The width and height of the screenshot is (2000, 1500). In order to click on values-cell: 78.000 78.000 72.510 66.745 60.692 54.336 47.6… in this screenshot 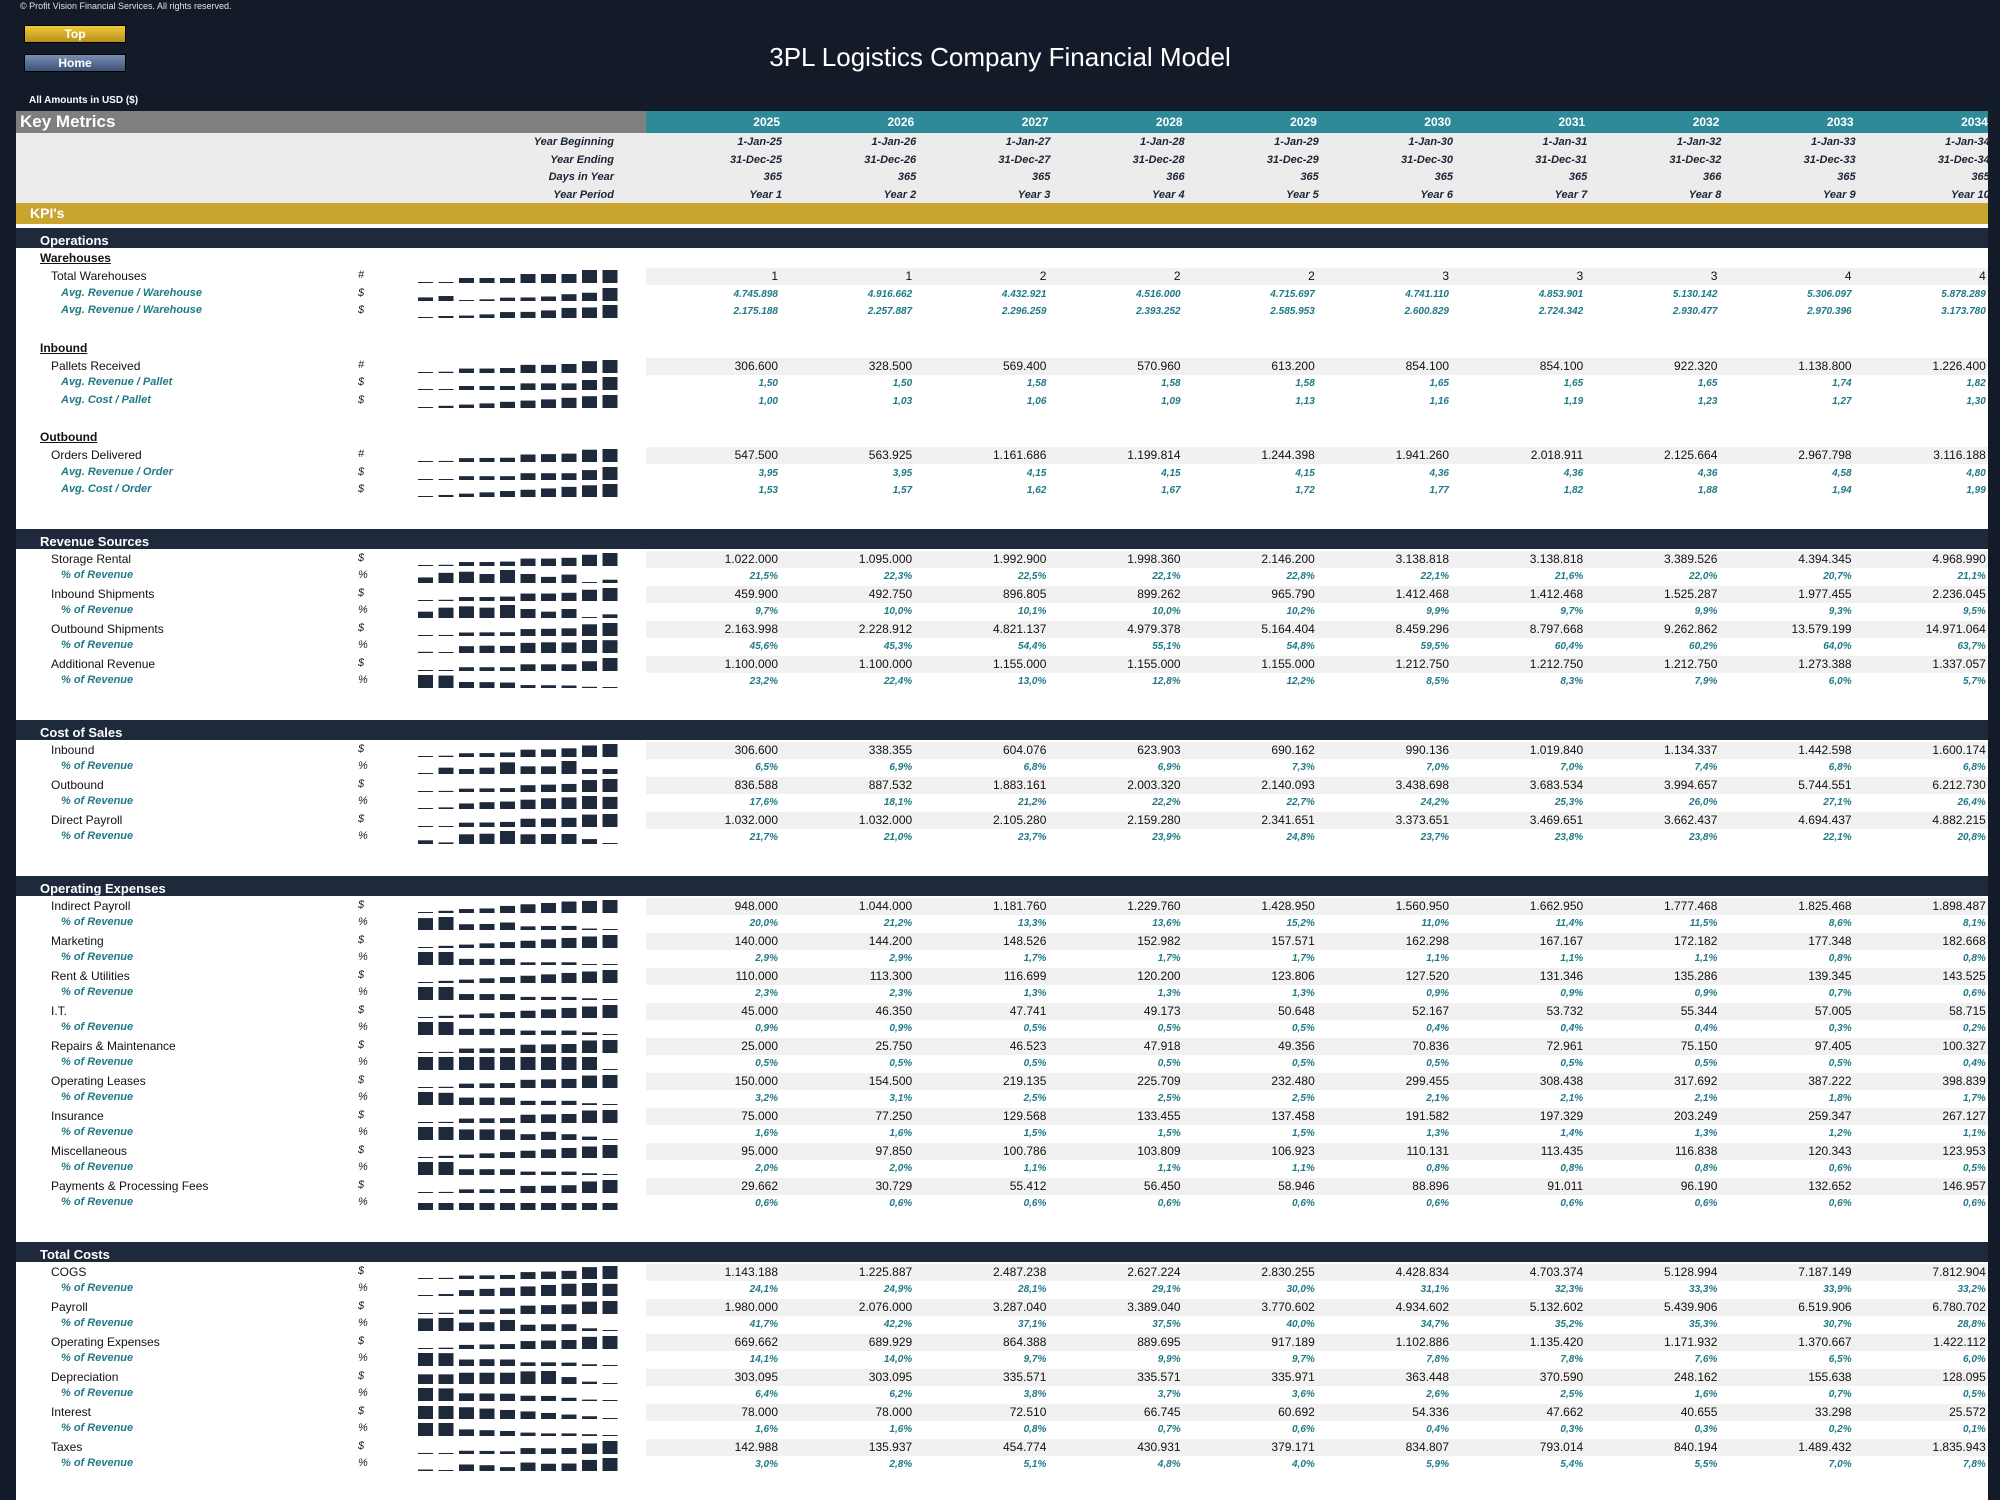, I will do `click(1317, 1412)`.